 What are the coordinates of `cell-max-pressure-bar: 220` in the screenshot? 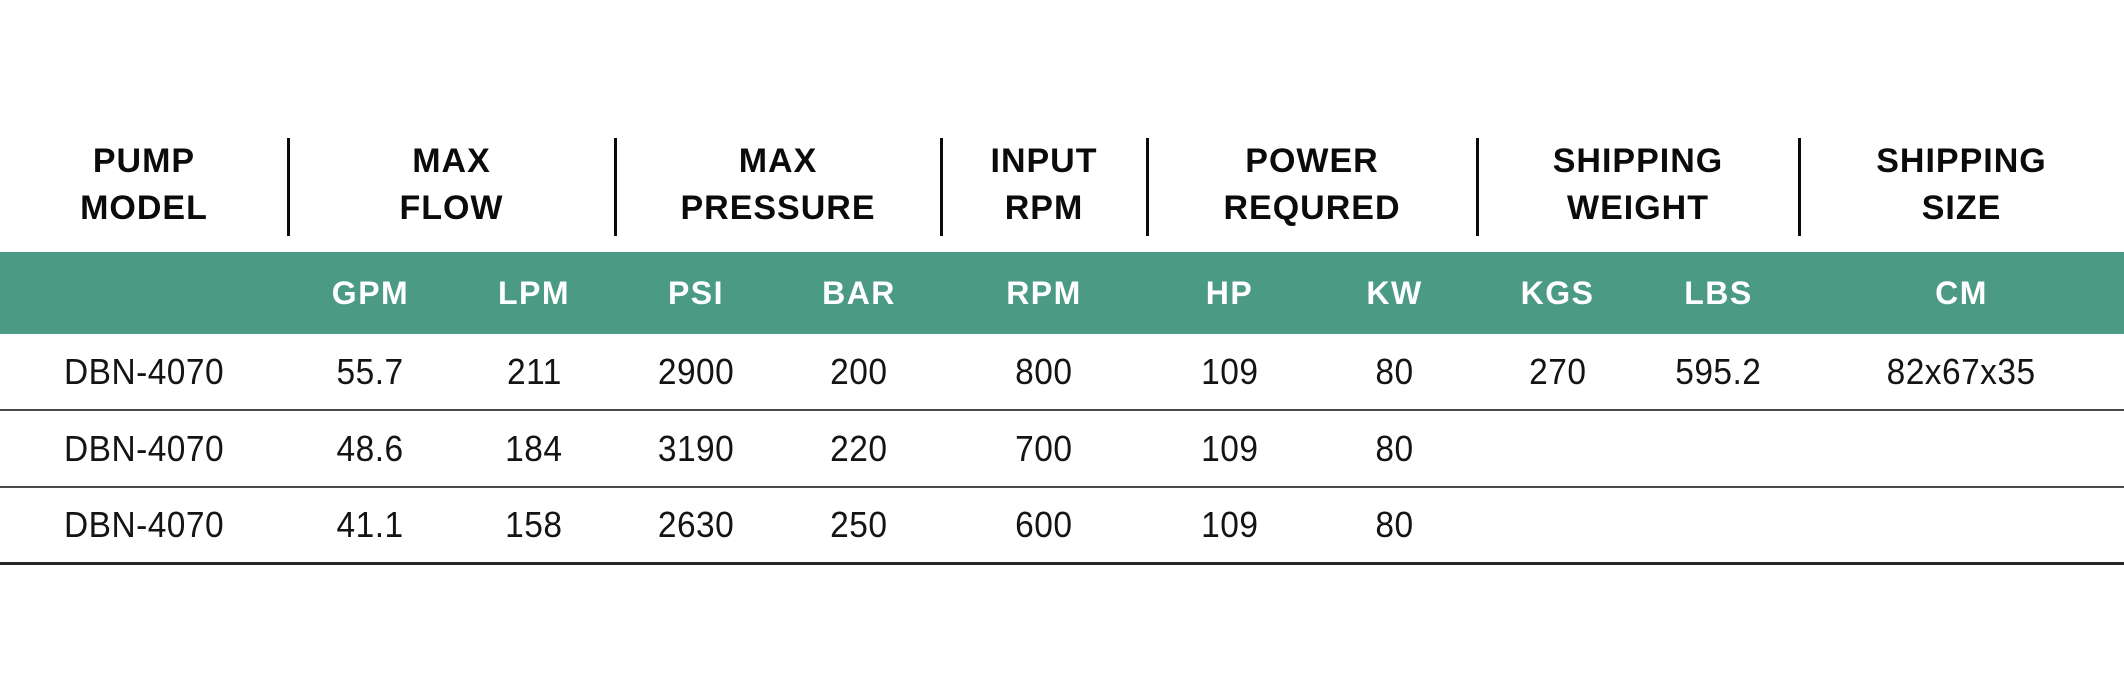 It's located at (859, 448).